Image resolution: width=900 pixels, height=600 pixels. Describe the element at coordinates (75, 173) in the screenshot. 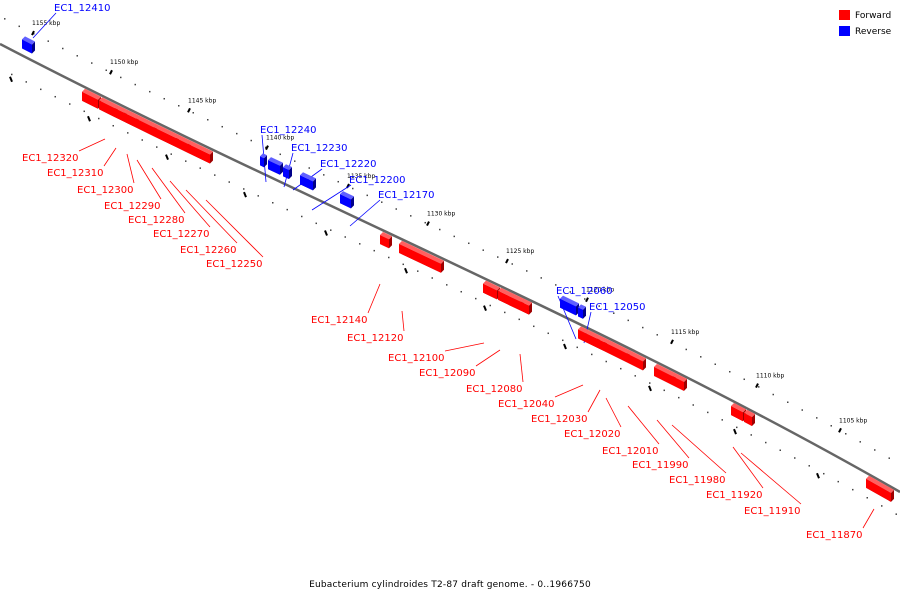

I see `gene-label: EC1_12310` at that location.